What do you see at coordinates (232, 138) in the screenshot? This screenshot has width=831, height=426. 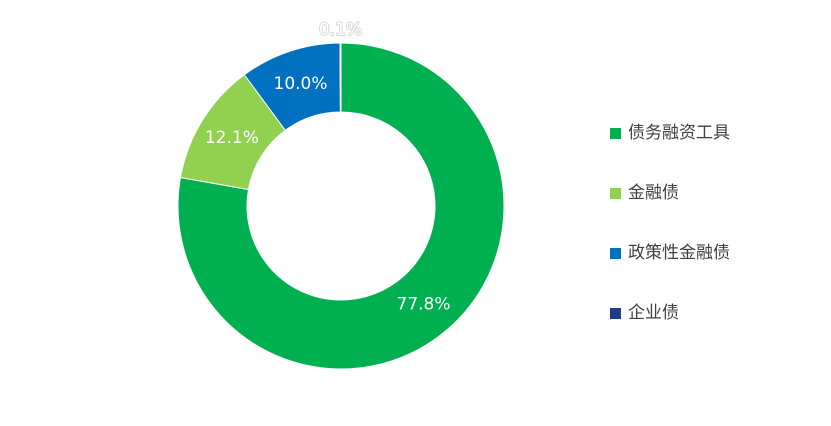 I see `data-label-financial-bonds: 12.1%` at bounding box center [232, 138].